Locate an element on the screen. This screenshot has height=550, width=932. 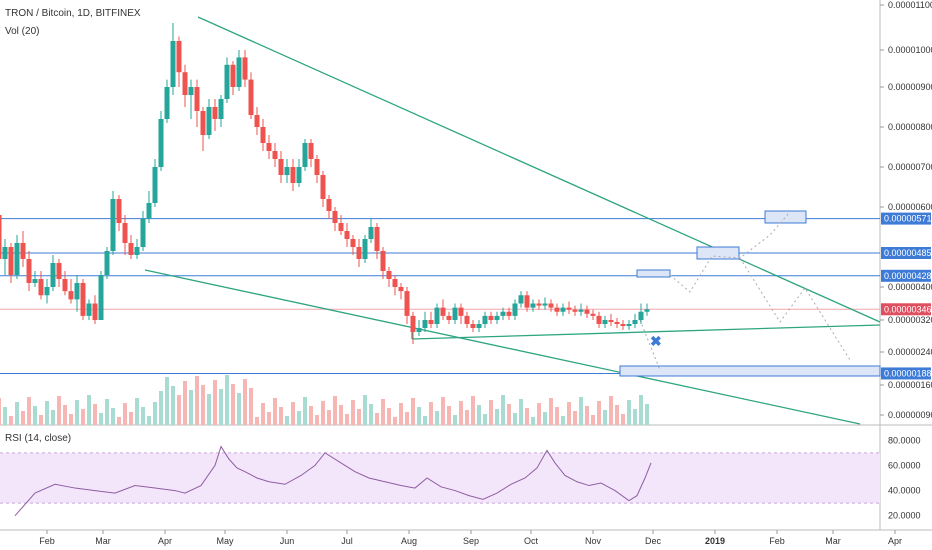
time-tick-label: Feb is located at coordinates (777, 541).